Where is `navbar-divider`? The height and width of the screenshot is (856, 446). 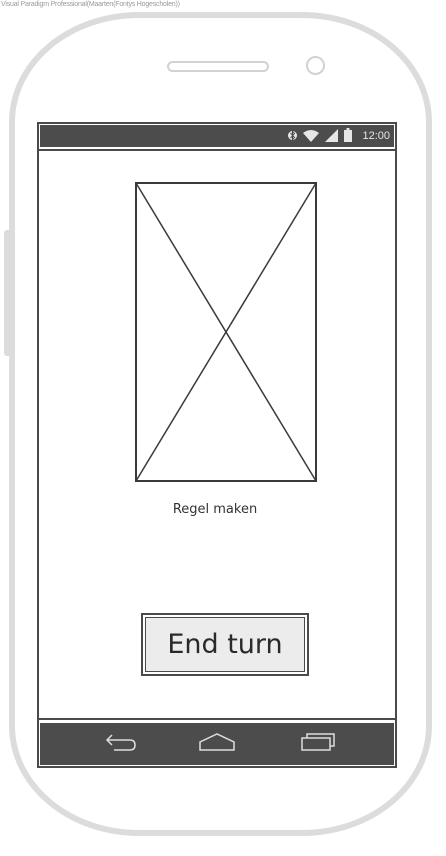
navbar-divider is located at coordinates (217, 719).